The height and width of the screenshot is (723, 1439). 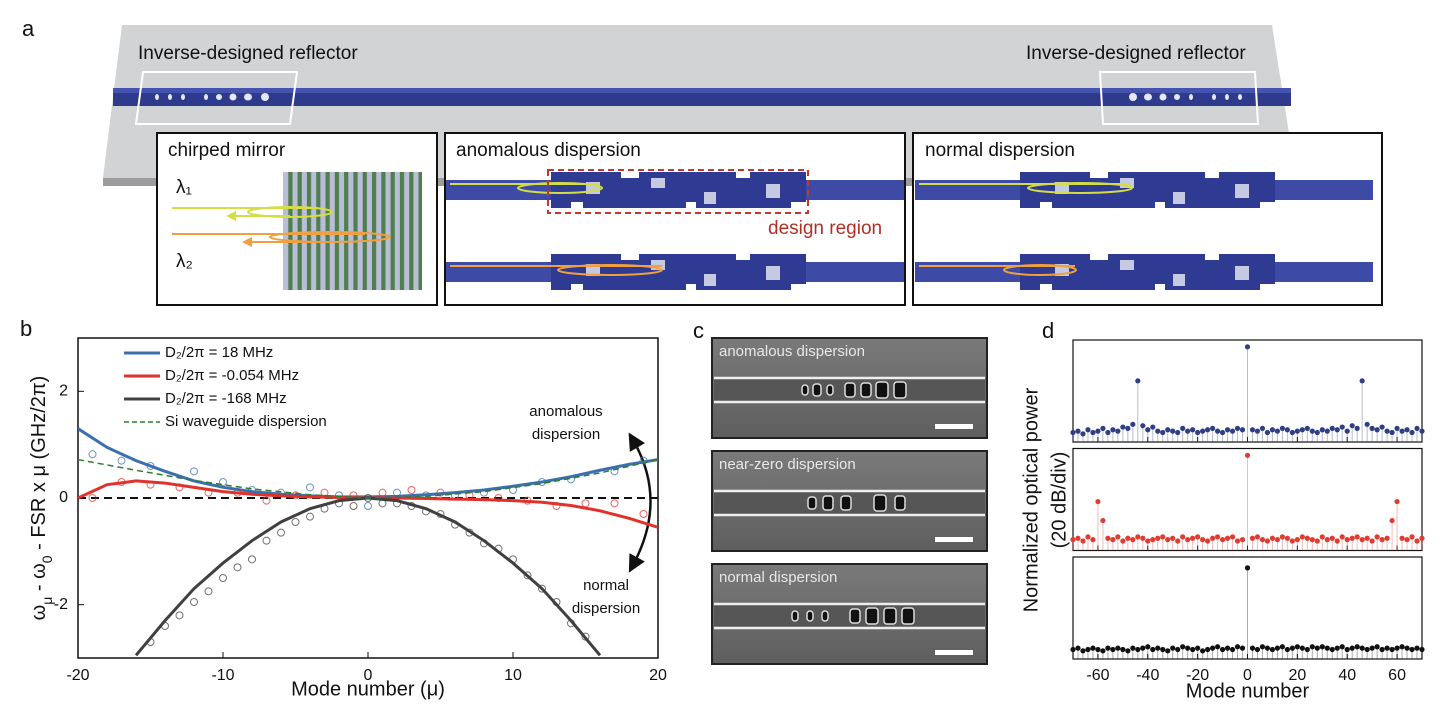 I want to click on x-tick-label: 10, so click(x=513, y=675).